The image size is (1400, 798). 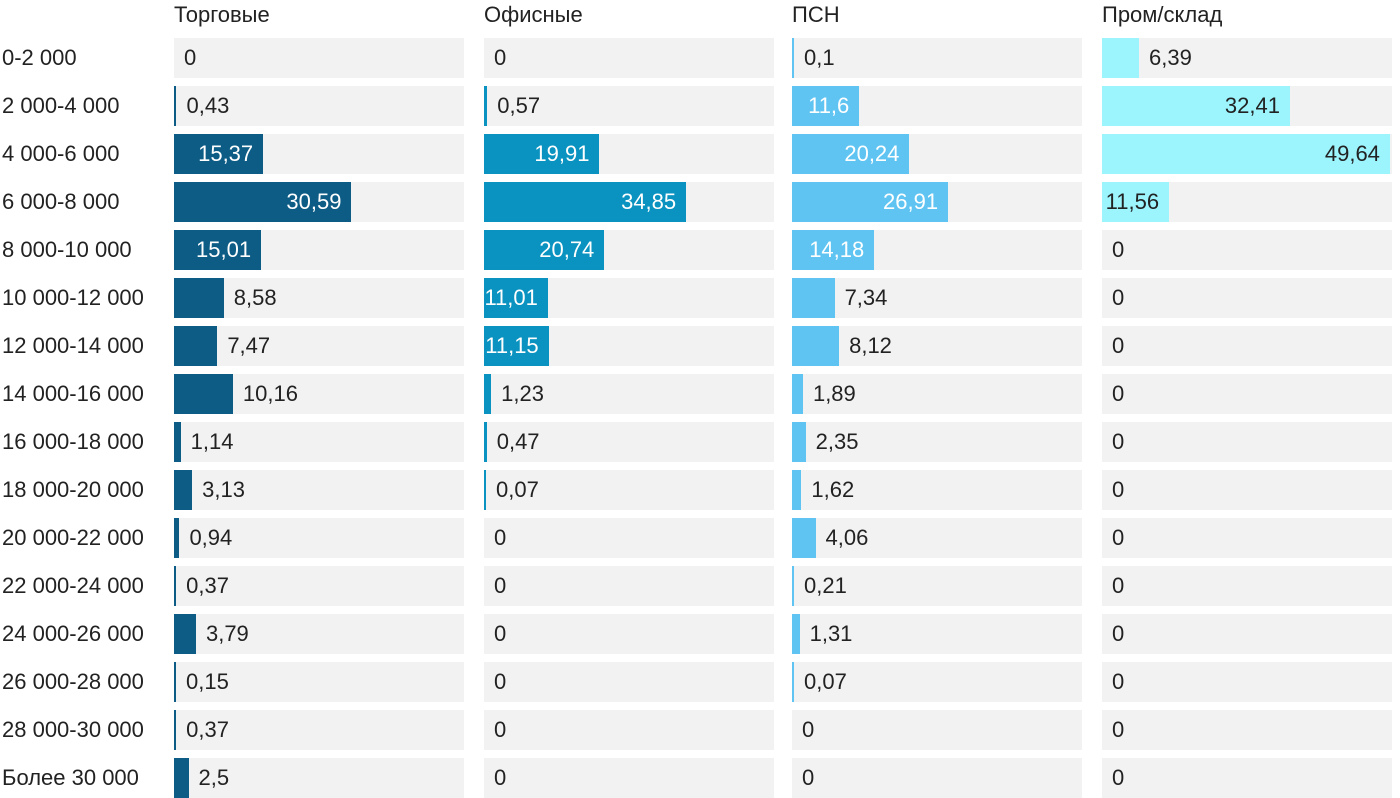 What do you see at coordinates (837, 249) in the screenshot?
I see `data-label: 14,18` at bounding box center [837, 249].